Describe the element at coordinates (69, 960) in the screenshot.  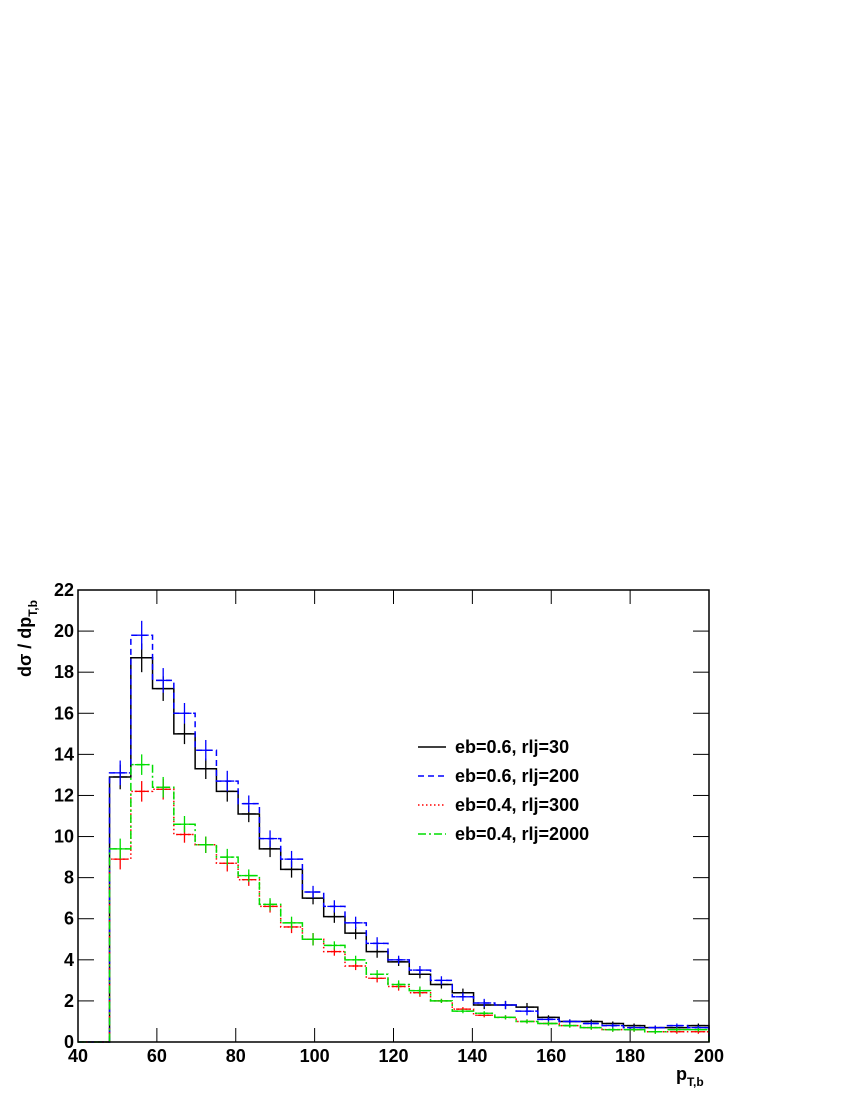
I see `y-tick-label: 4` at that location.